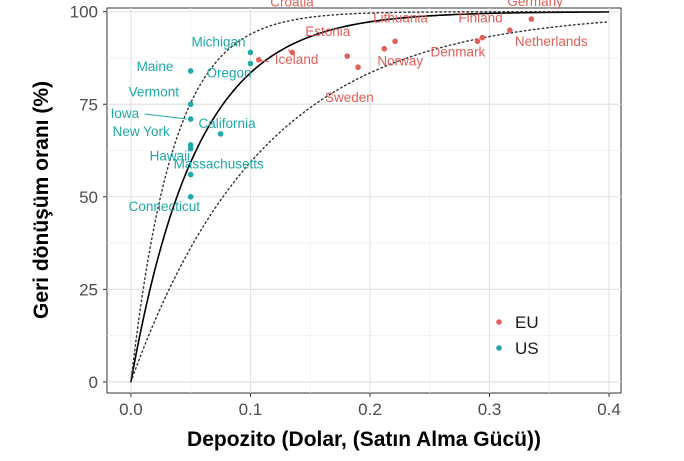 The width and height of the screenshot is (684, 461). I want to click on point-label: Vermont, so click(154, 91).